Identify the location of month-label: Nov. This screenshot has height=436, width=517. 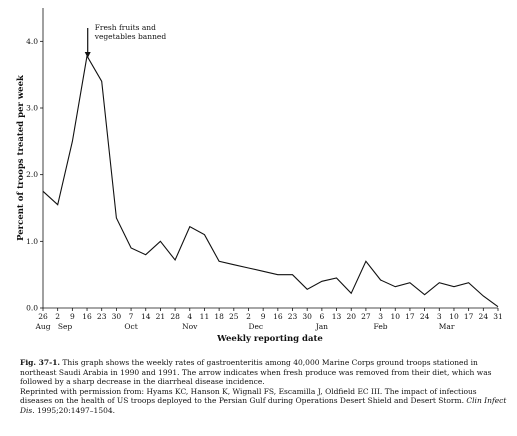
(190, 326).